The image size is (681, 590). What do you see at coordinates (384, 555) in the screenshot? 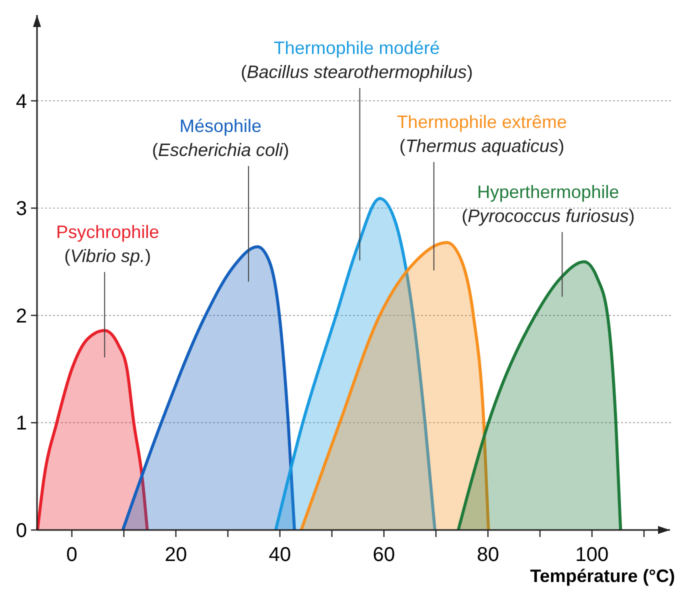
I see `x-tick-label: 60` at bounding box center [384, 555].